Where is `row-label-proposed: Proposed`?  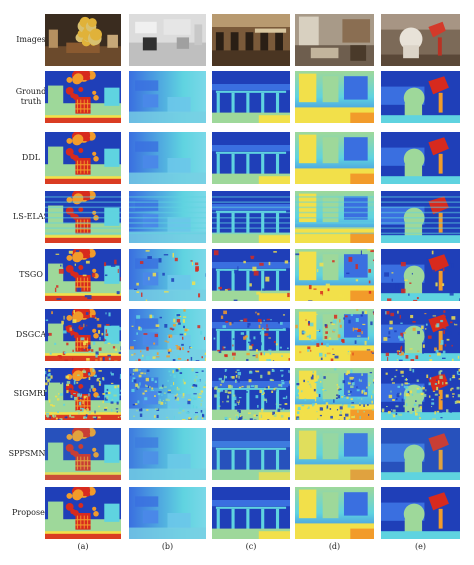 row-label-proposed: Proposed is located at coordinates (31, 512).